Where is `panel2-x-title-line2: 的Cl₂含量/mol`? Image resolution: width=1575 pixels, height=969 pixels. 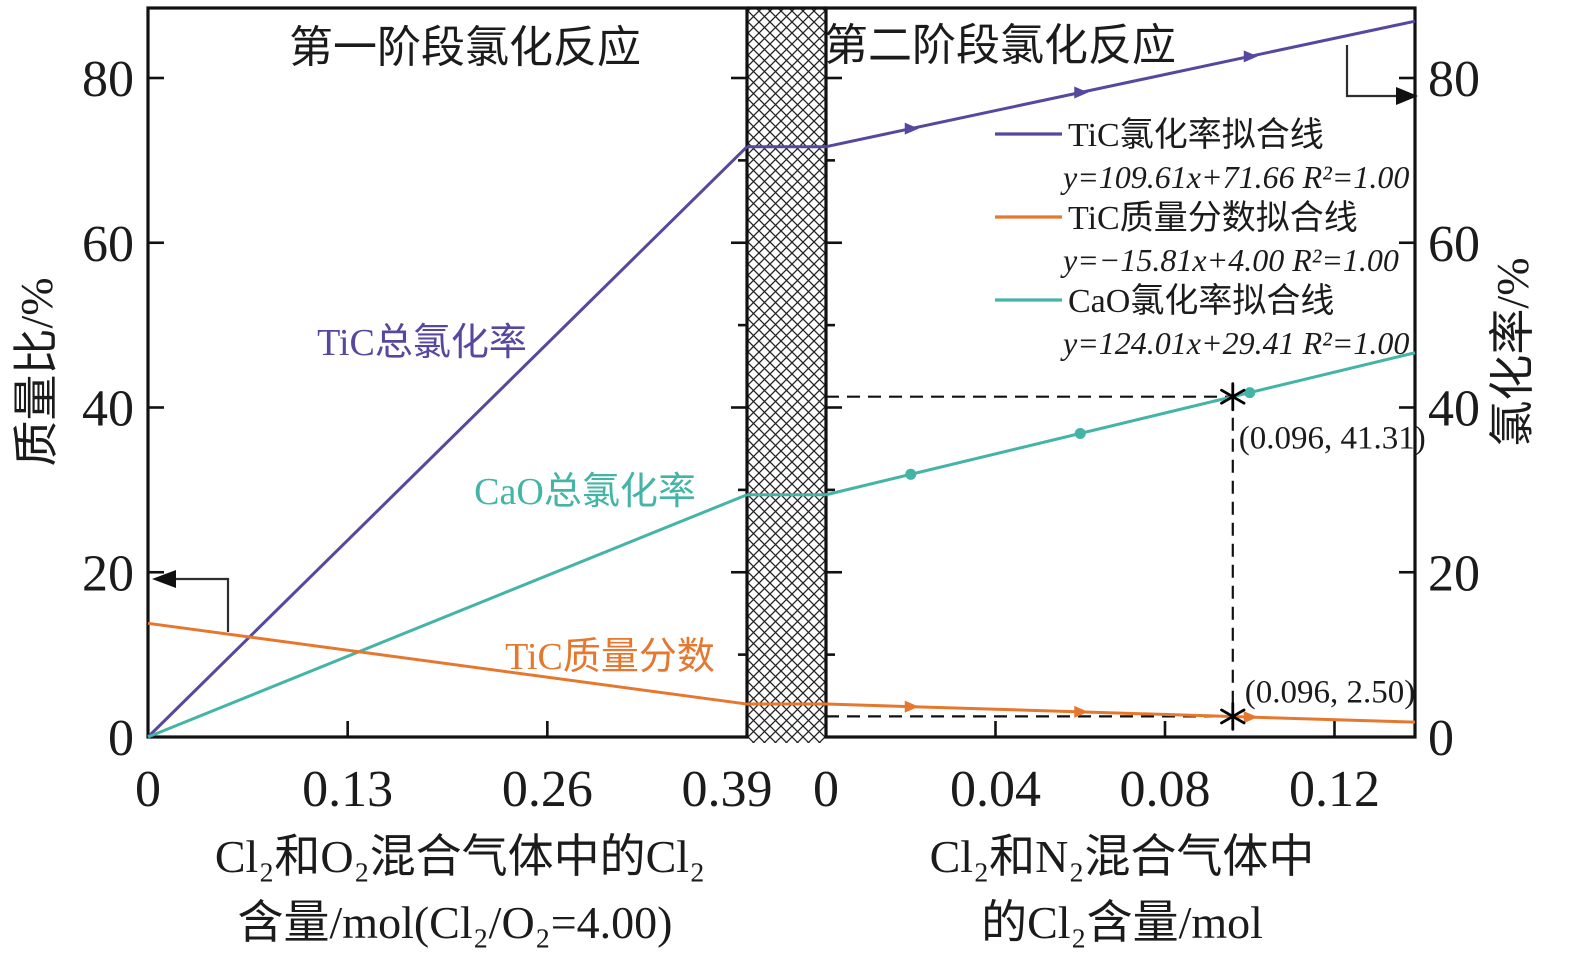
panel2-x-title-line2: 的Cl₂含量/mol is located at coordinates (1122, 922).